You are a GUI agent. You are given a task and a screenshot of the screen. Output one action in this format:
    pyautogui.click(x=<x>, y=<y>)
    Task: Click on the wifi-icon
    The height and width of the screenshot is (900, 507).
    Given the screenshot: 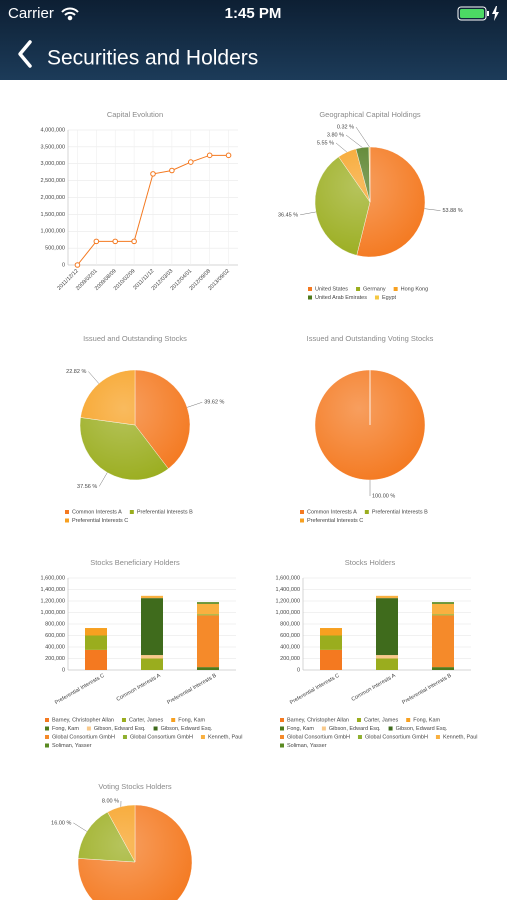 What is the action you would take?
    pyautogui.click(x=70, y=14)
    